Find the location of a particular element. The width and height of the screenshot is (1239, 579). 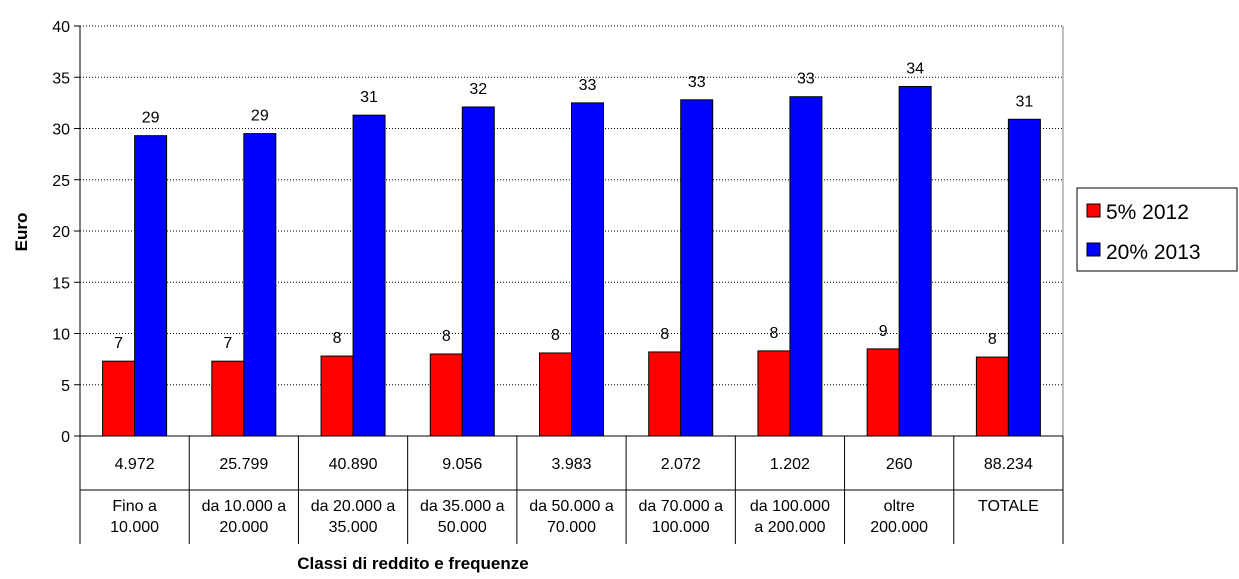

legend-label-5pct-2012: 5% 2012 is located at coordinates (1147, 212).